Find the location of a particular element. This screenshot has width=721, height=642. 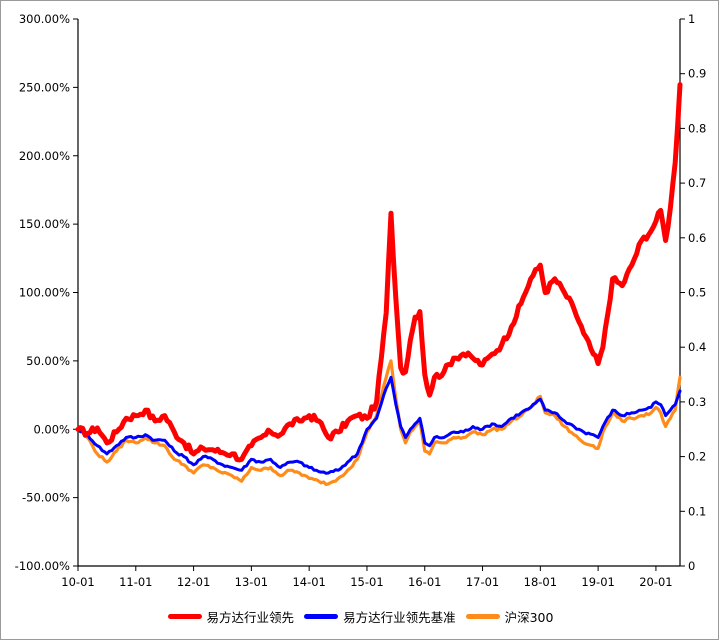

x-tick-label: 14-01 is located at coordinates (308, 582).